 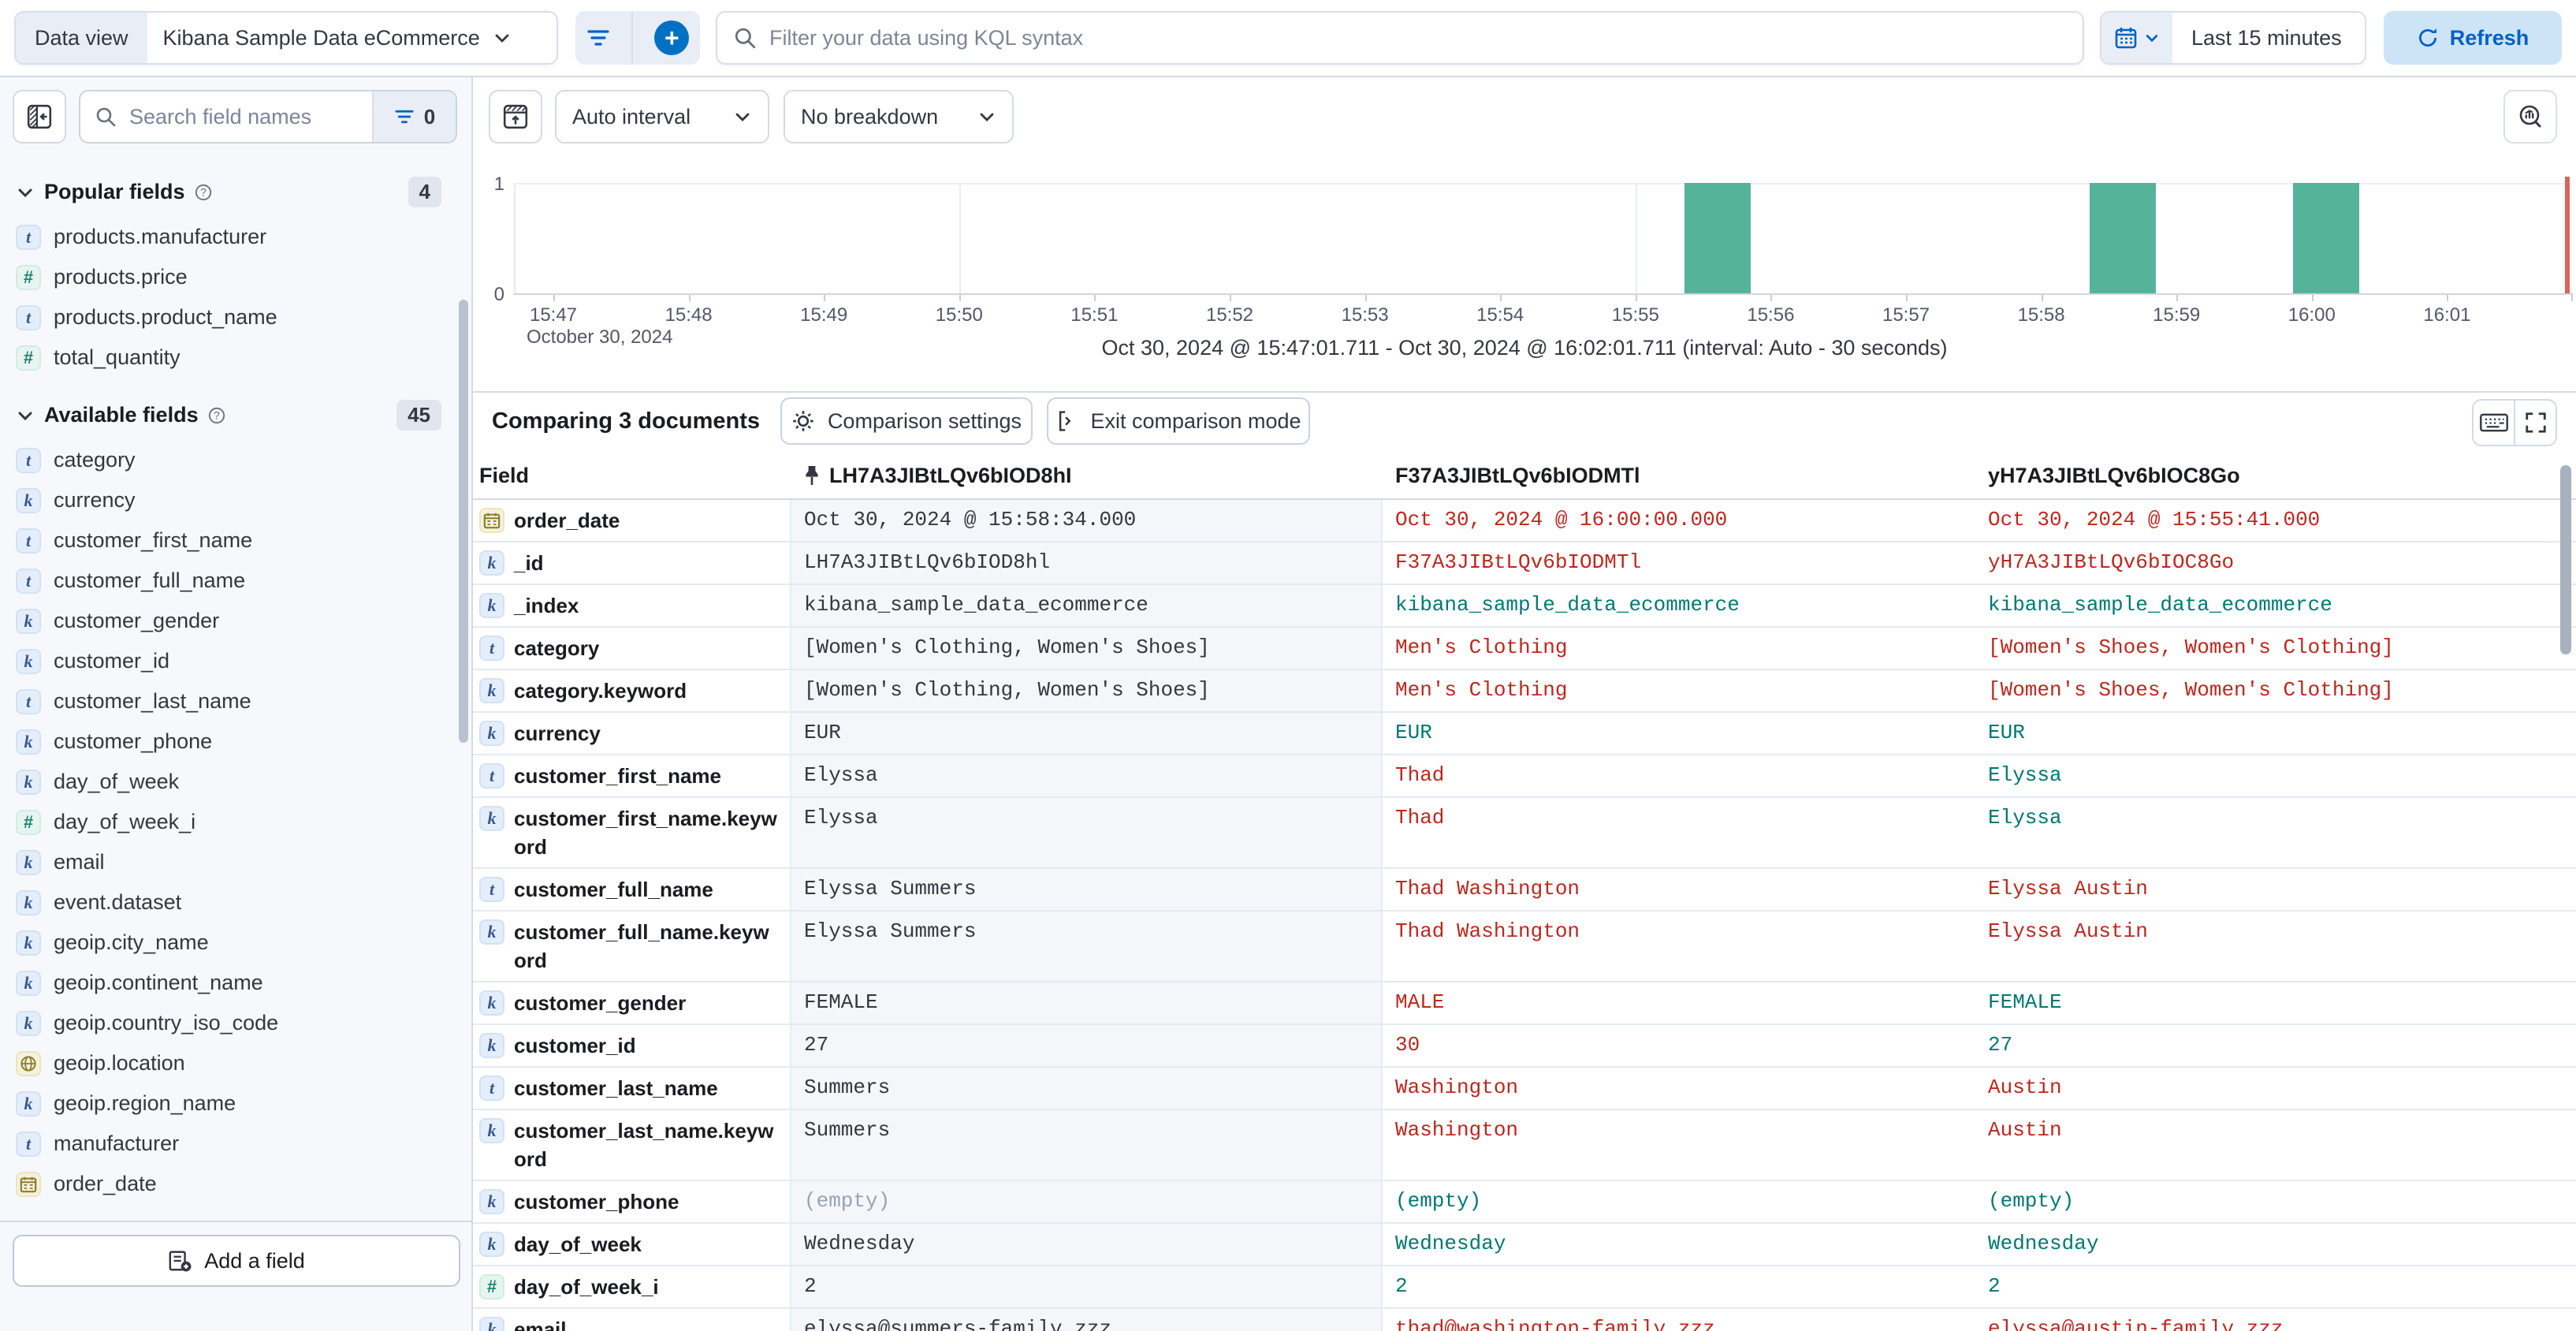 I want to click on sidebar-field-item: k geoip.region_name, so click(x=235, y=1103).